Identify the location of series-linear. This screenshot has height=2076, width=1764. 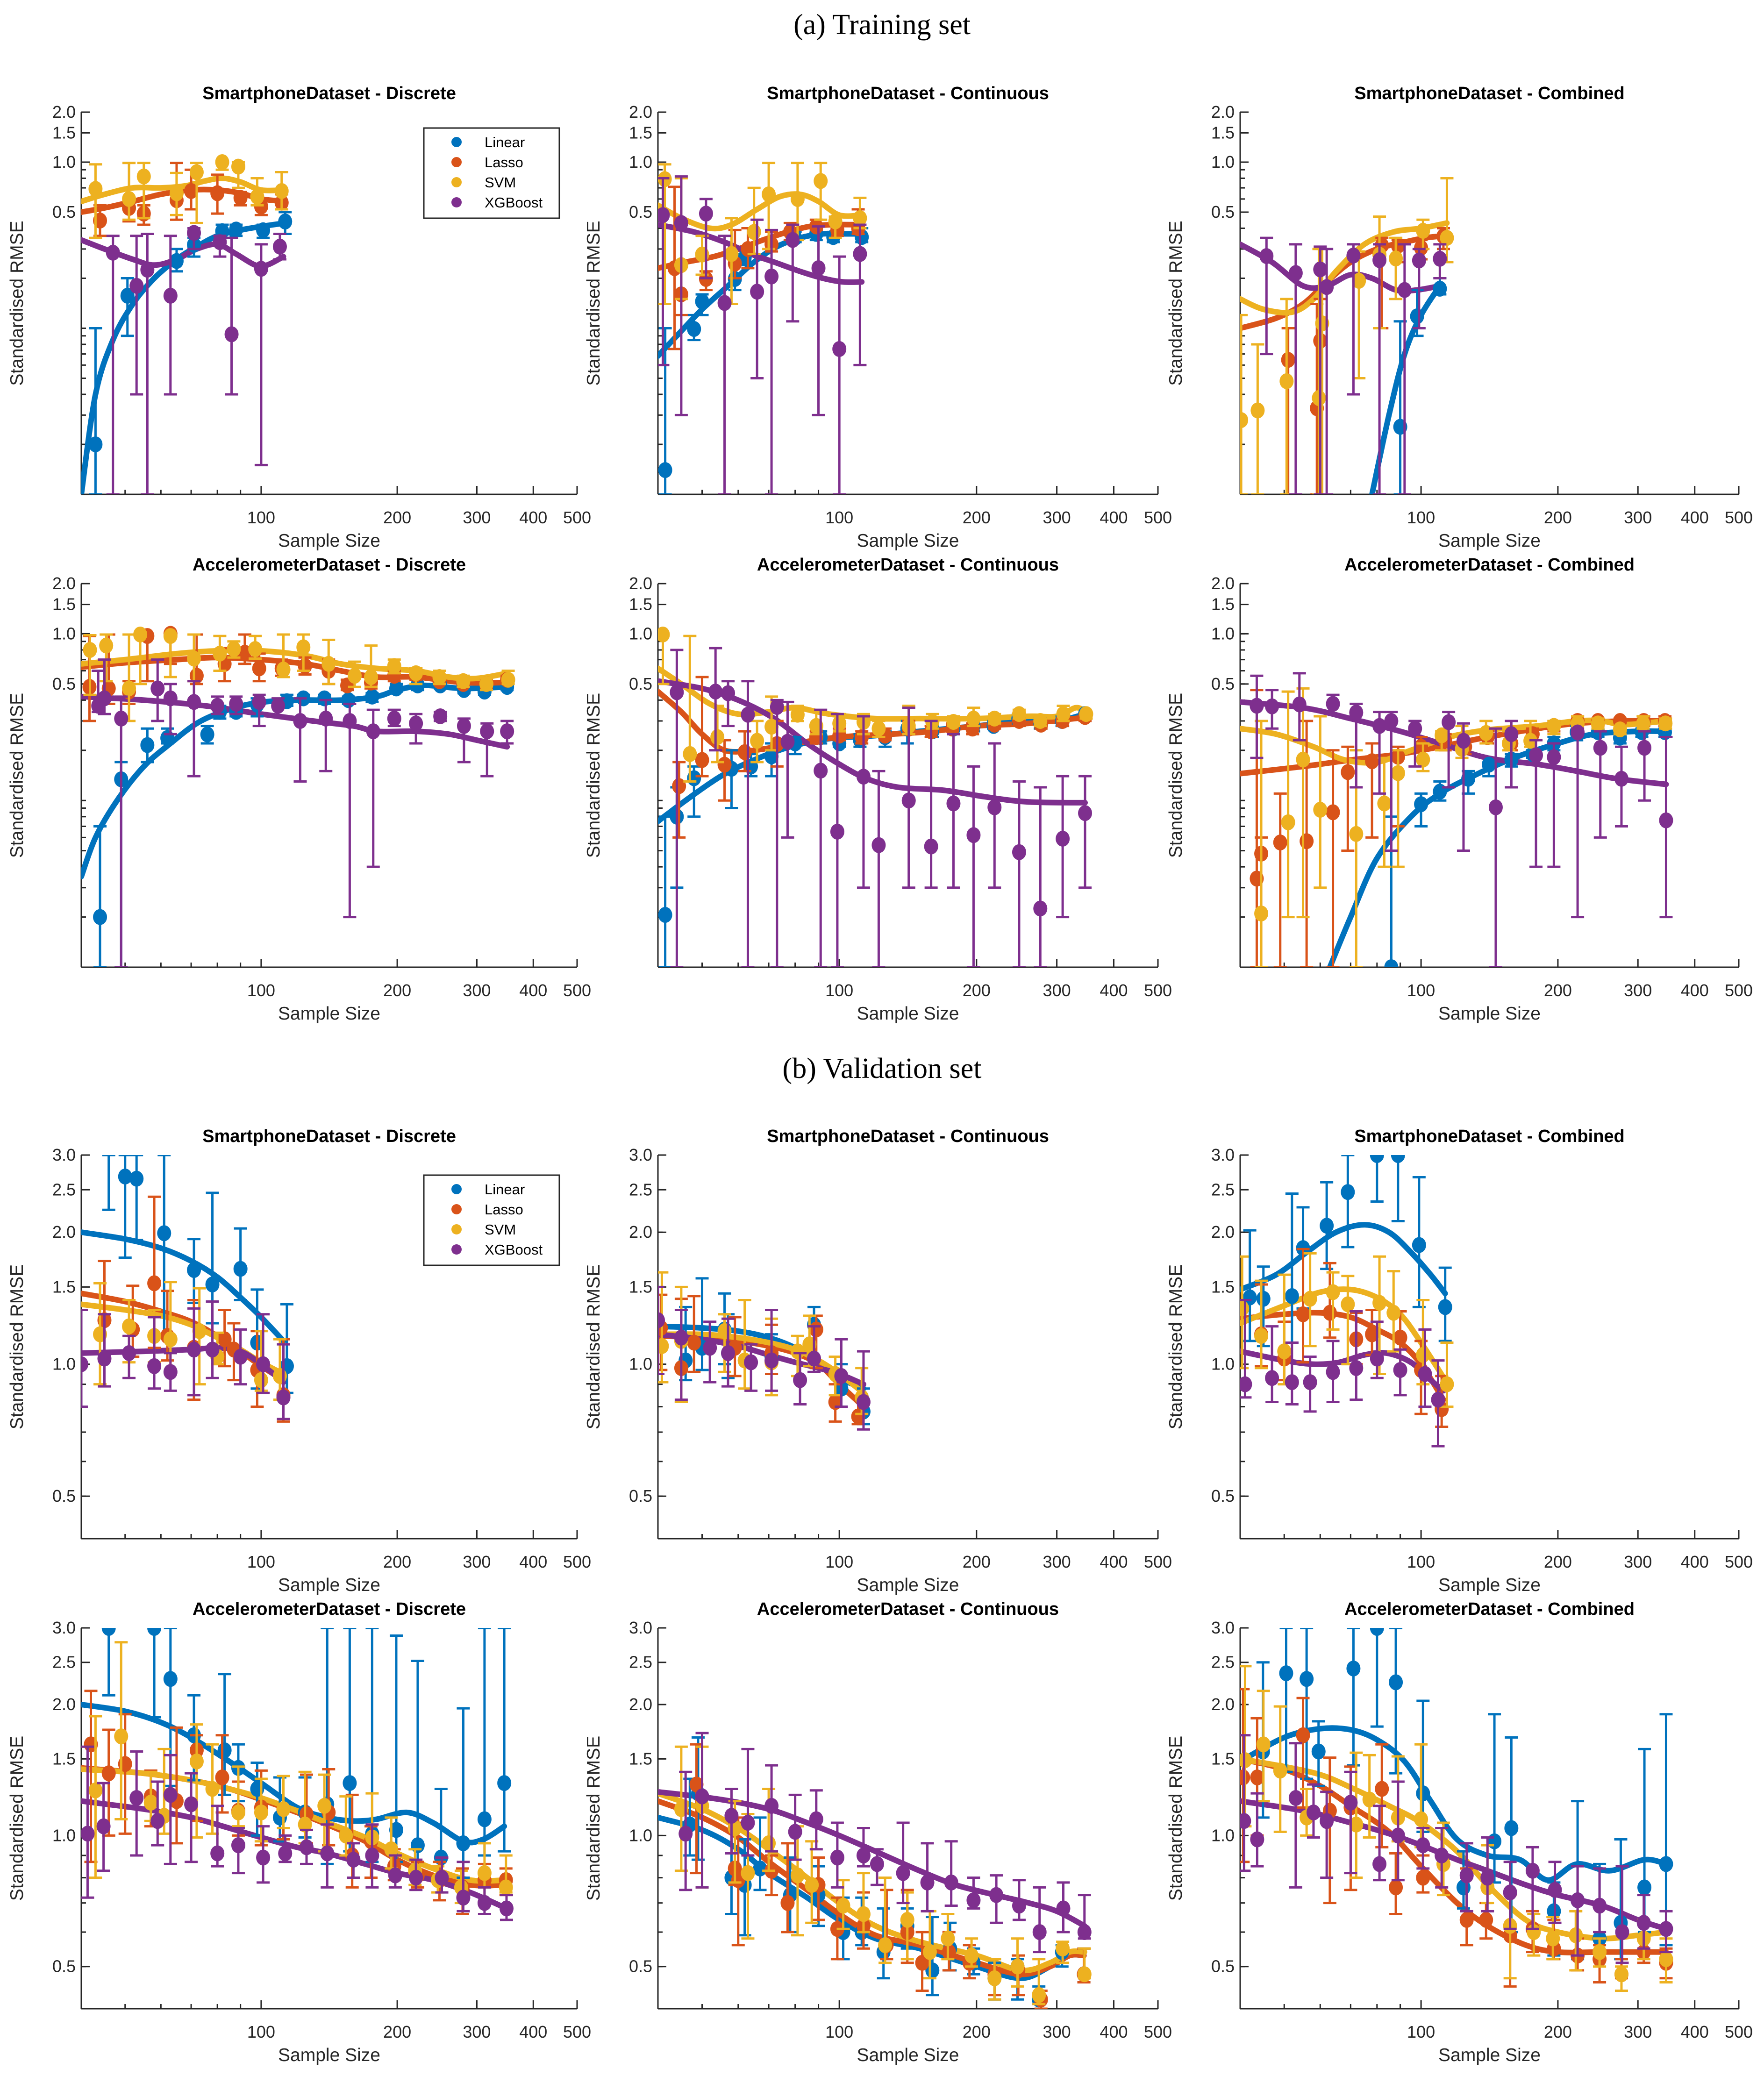
(1348, 1251).